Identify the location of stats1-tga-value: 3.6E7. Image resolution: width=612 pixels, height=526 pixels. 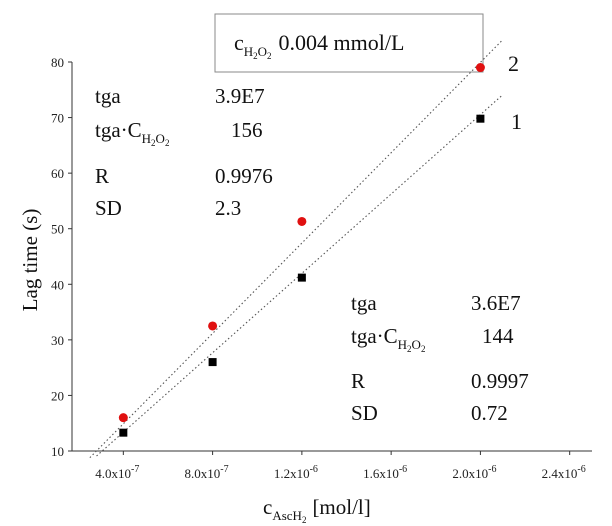
(496, 303).